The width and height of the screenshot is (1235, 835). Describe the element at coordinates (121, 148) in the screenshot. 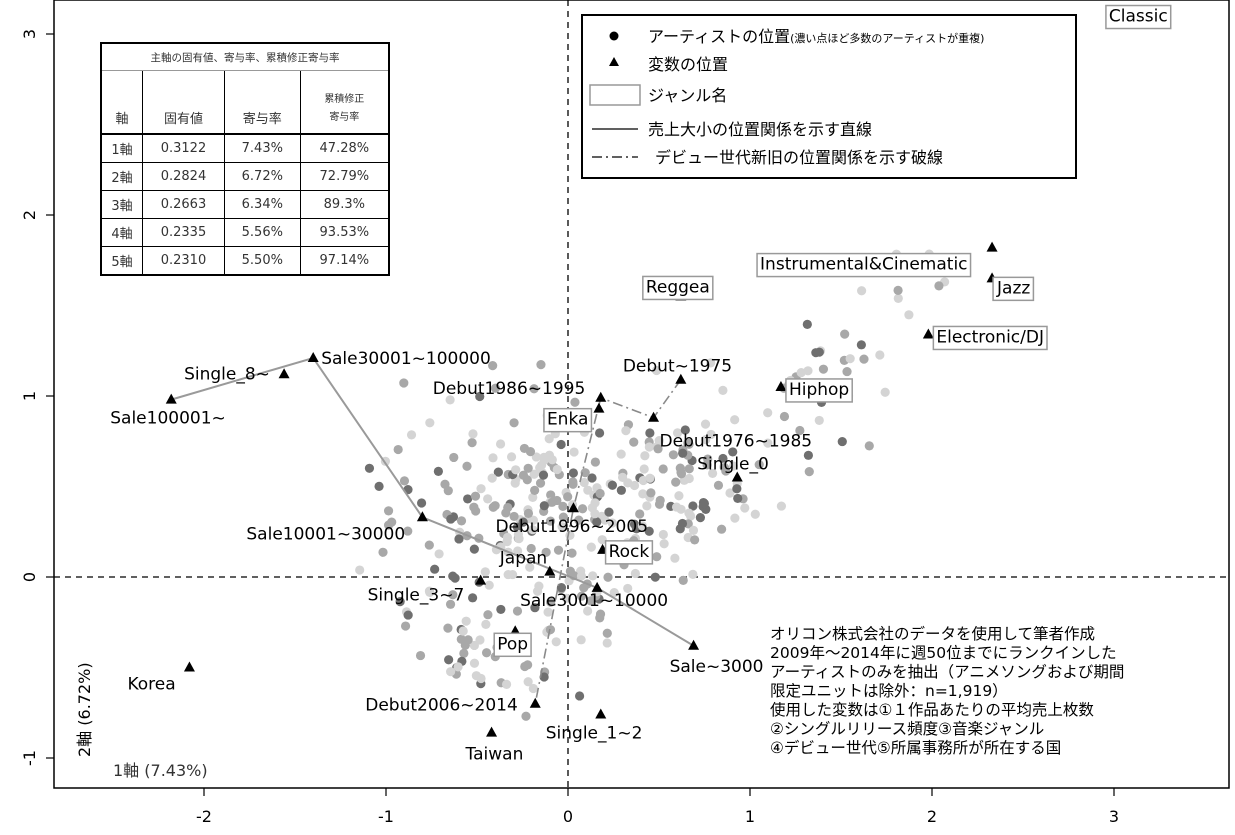

I see `table-cell: 1軸` at that location.